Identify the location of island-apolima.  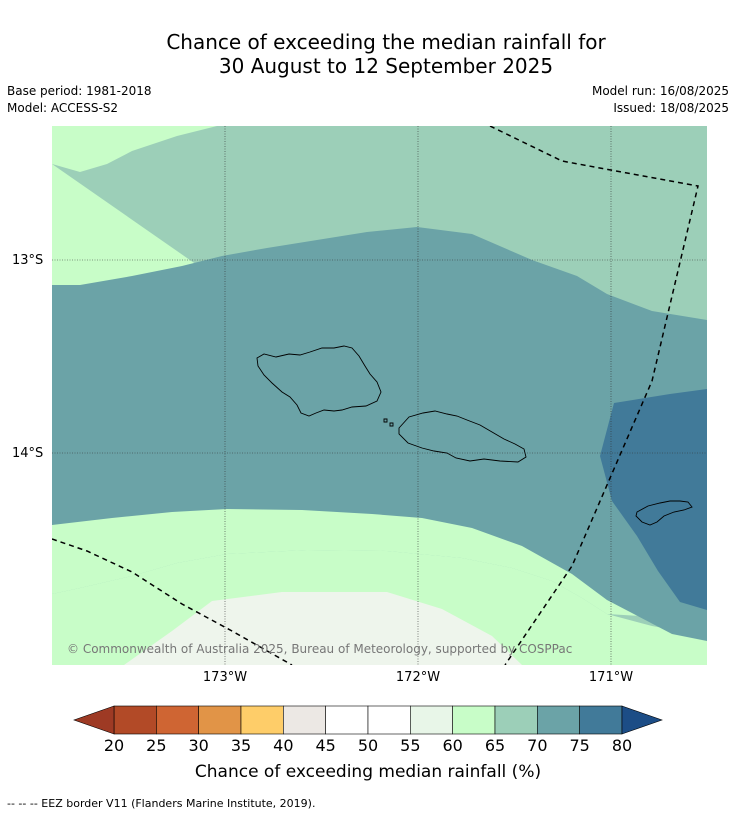
(391, 424).